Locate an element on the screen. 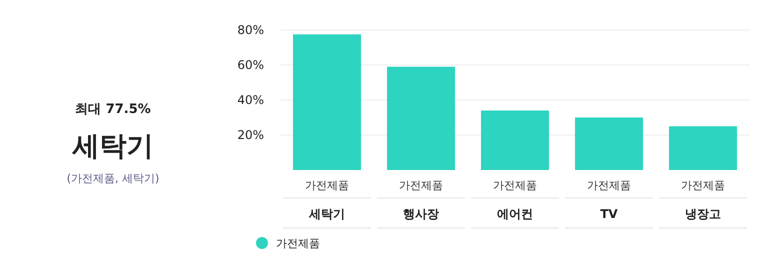  y-tick-label: 20% is located at coordinates (250, 135).